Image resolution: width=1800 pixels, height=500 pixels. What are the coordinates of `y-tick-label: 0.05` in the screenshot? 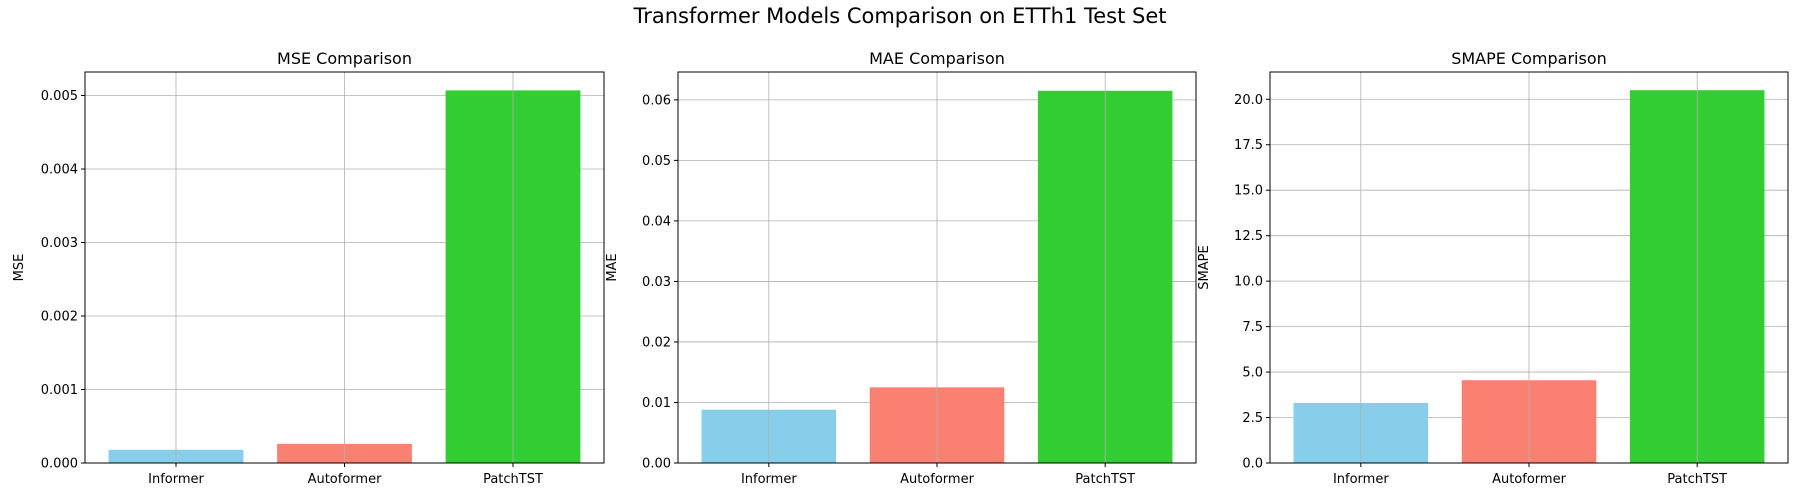 It's located at (656, 161).